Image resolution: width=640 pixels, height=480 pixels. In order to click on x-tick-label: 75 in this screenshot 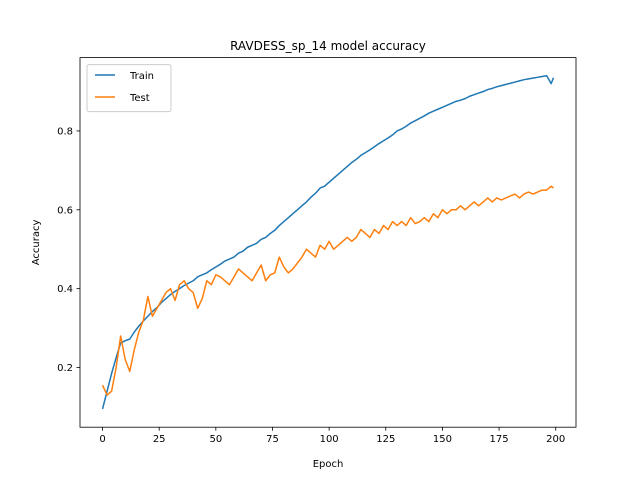, I will do `click(272, 439)`.